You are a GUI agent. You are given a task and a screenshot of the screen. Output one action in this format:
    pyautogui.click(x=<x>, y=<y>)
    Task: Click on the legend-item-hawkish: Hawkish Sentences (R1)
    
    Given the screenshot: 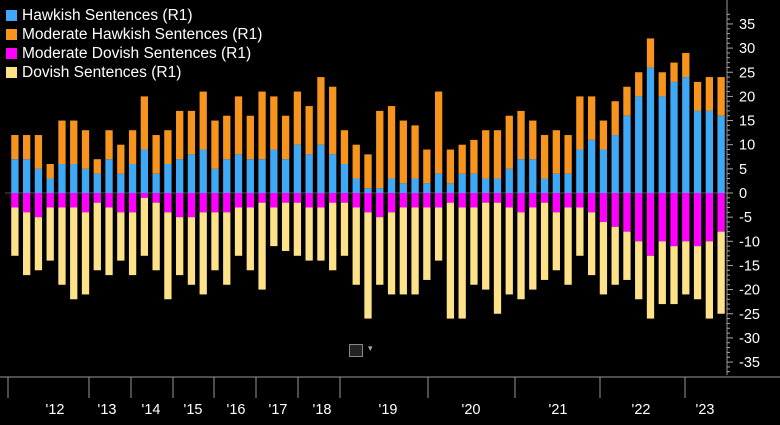 What is the action you would take?
    pyautogui.click(x=134, y=15)
    